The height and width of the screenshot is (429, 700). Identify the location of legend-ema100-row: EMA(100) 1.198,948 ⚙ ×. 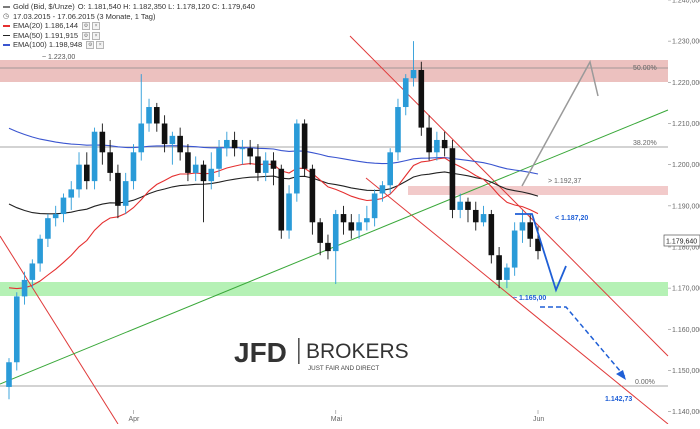
(129, 45).